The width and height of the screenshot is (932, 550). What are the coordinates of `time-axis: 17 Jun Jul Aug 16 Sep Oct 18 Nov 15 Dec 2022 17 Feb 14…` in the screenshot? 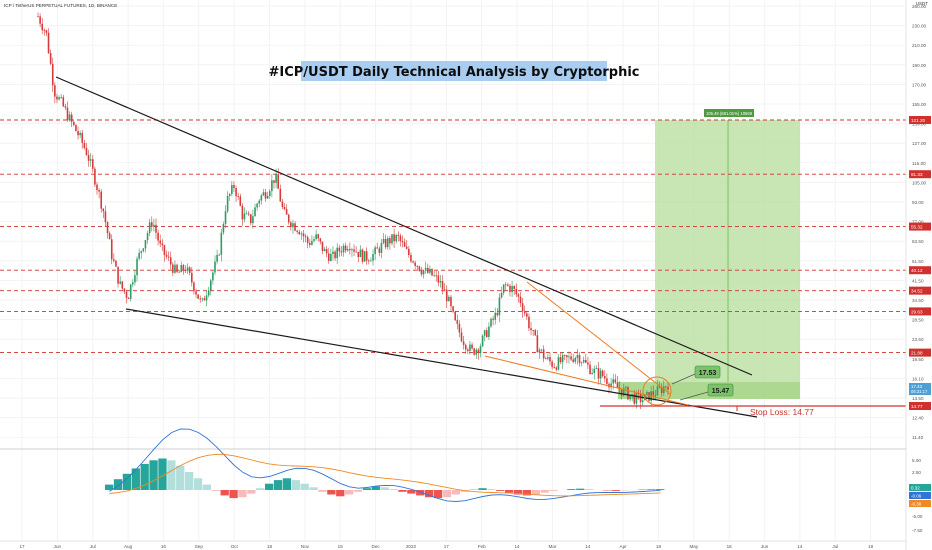 It's located at (446, 546).